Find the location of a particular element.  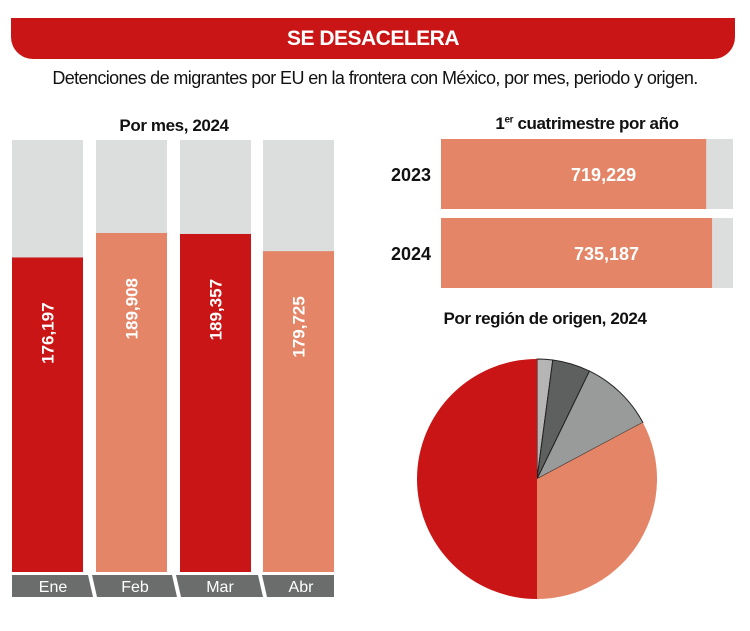

bar-mar is located at coordinates (215, 402).